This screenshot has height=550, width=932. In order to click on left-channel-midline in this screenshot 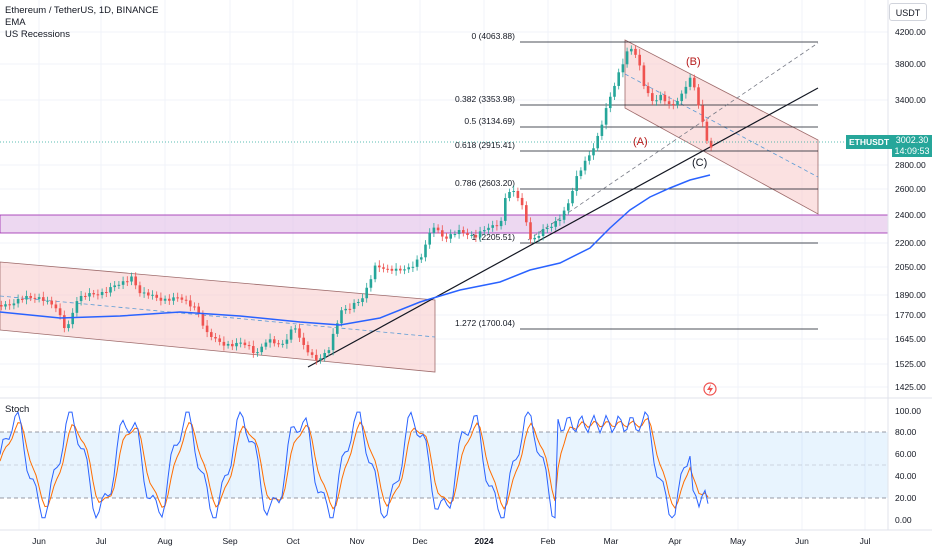, I will do `click(218, 316)`.